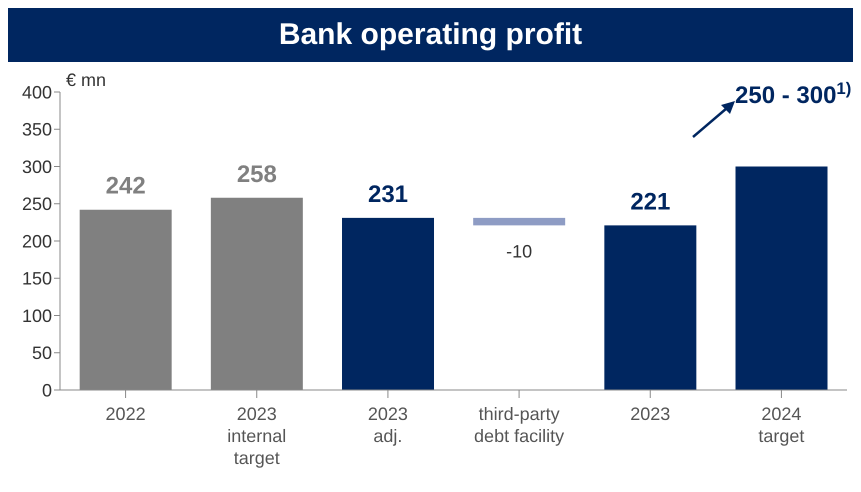 Image resolution: width=861 pixels, height=492 pixels. What do you see at coordinates (37, 278) in the screenshot?
I see `y-tick-label: 150` at bounding box center [37, 278].